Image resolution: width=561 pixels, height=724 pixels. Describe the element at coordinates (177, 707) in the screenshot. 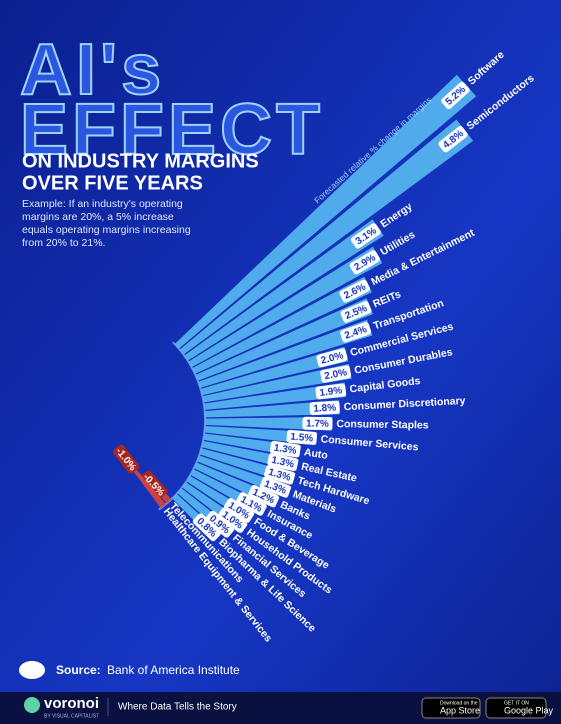

I see `tagline: Where Data Tells the Story` at that location.